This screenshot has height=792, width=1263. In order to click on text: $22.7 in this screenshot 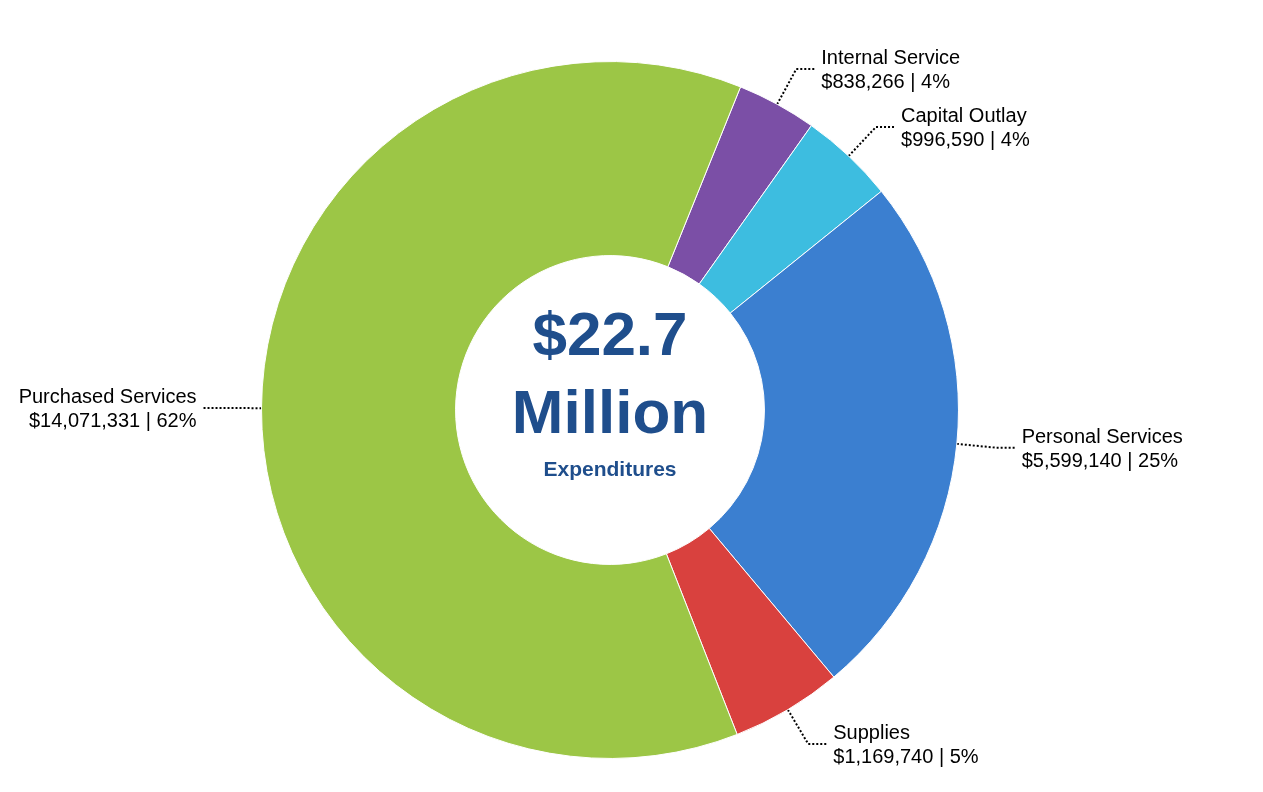, I will do `click(610, 333)`.